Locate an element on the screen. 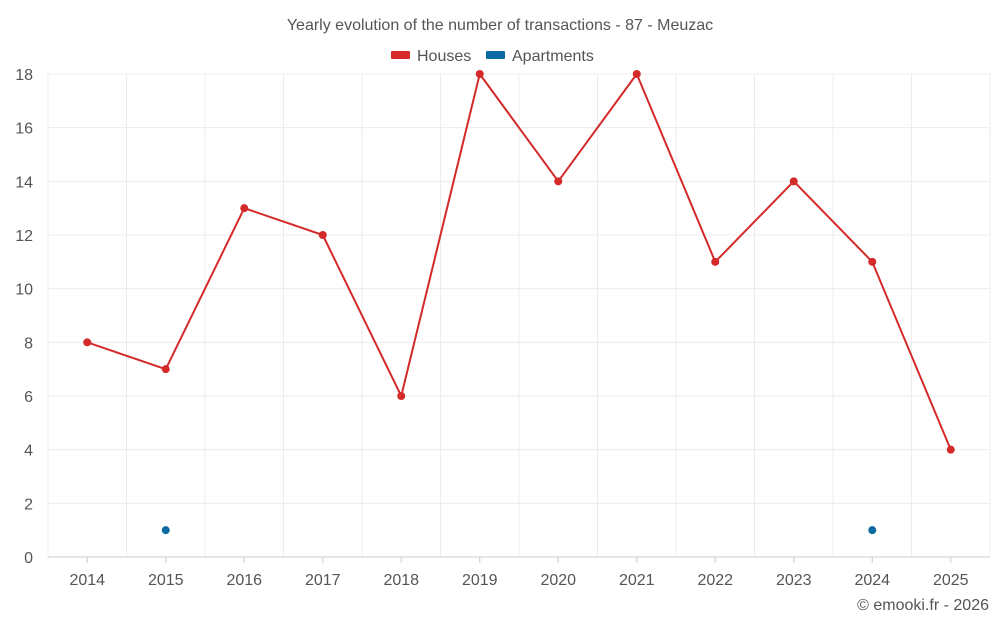  legend-item-houses: Houses is located at coordinates (431, 56).